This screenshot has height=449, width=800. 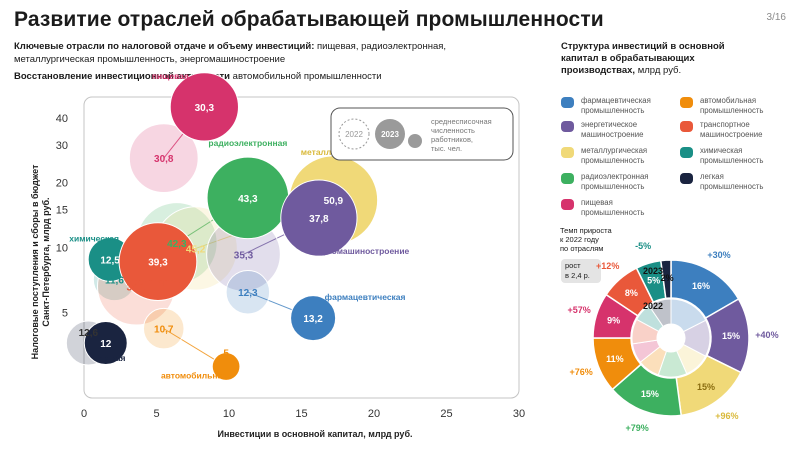 I want to click on donut-title-line1: Структура инвестиций в основной, so click(x=643, y=46).